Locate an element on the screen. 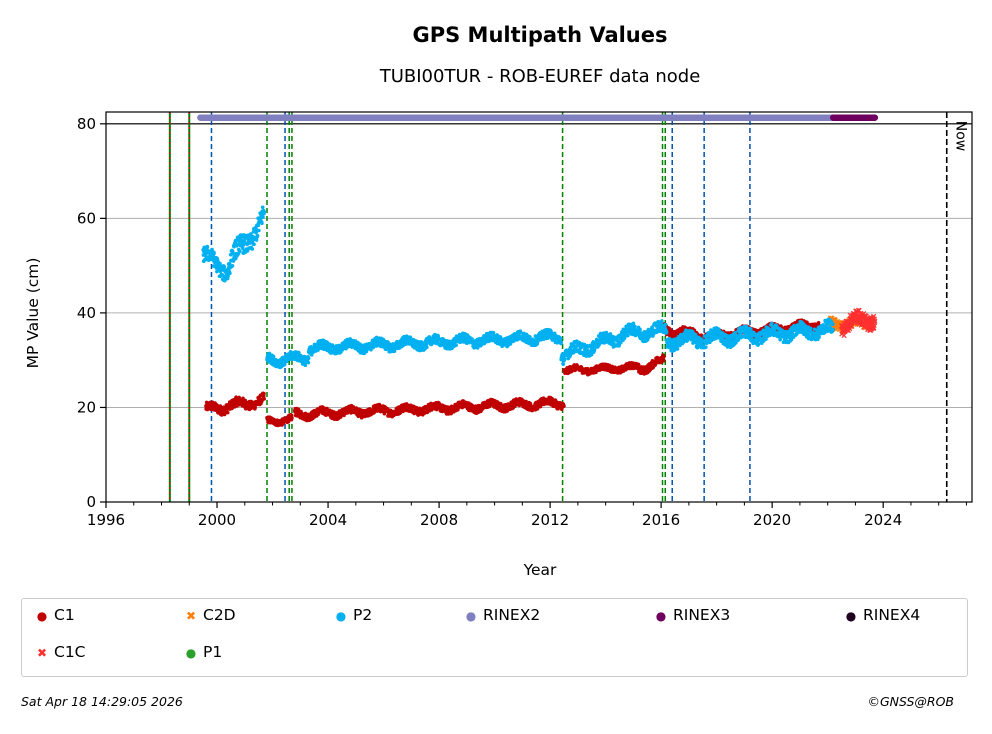 Image resolution: width=992 pixels, height=734 pixels. now-label: Now is located at coordinates (961, 136).